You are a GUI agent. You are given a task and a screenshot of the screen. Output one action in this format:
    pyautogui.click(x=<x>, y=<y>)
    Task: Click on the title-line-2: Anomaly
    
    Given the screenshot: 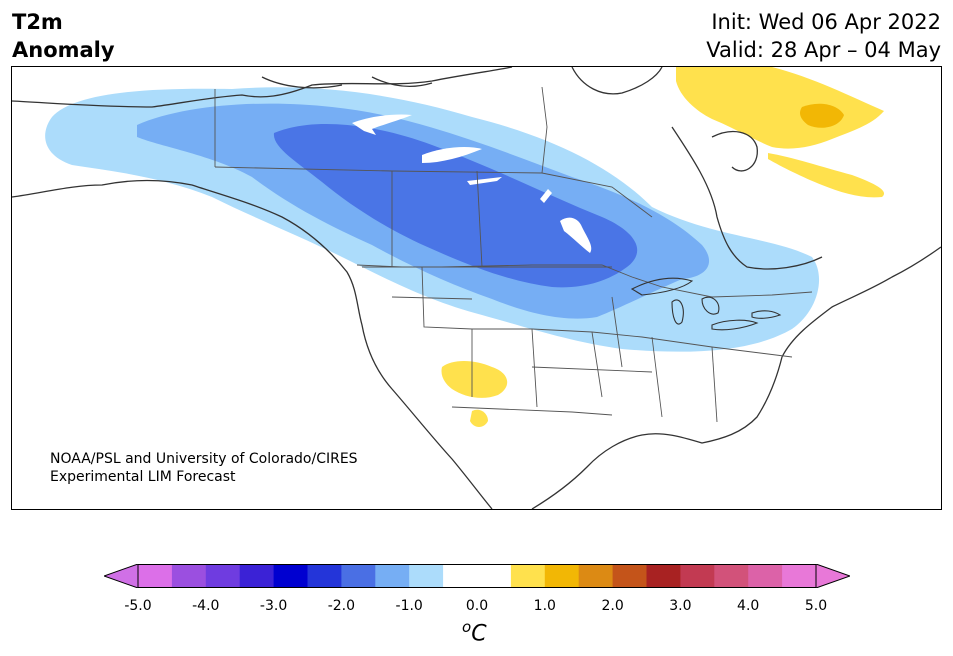 What is the action you would take?
    pyautogui.click(x=63, y=50)
    